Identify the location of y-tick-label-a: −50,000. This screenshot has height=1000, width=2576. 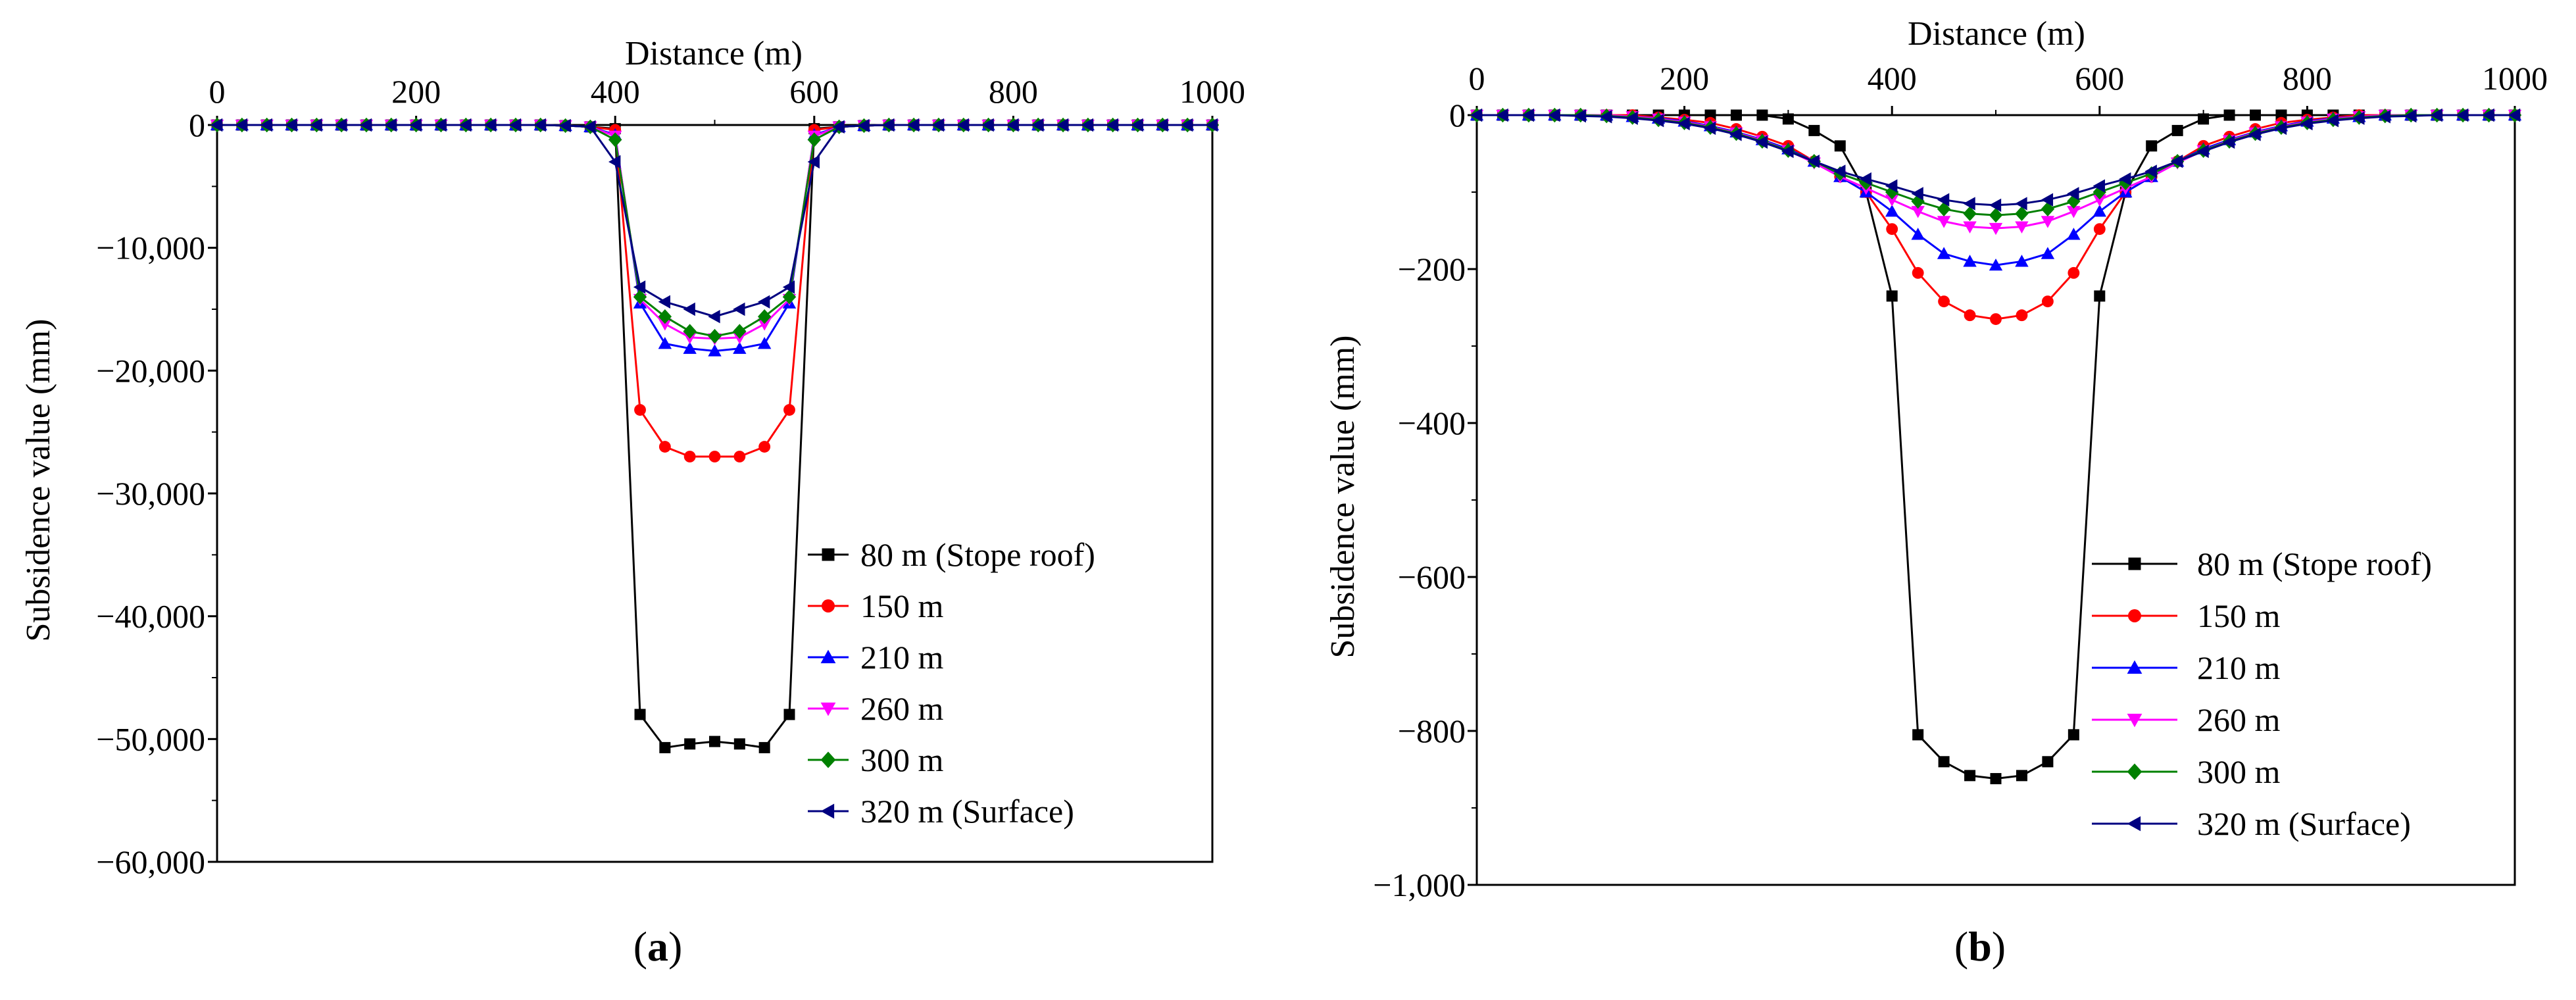
(150, 738).